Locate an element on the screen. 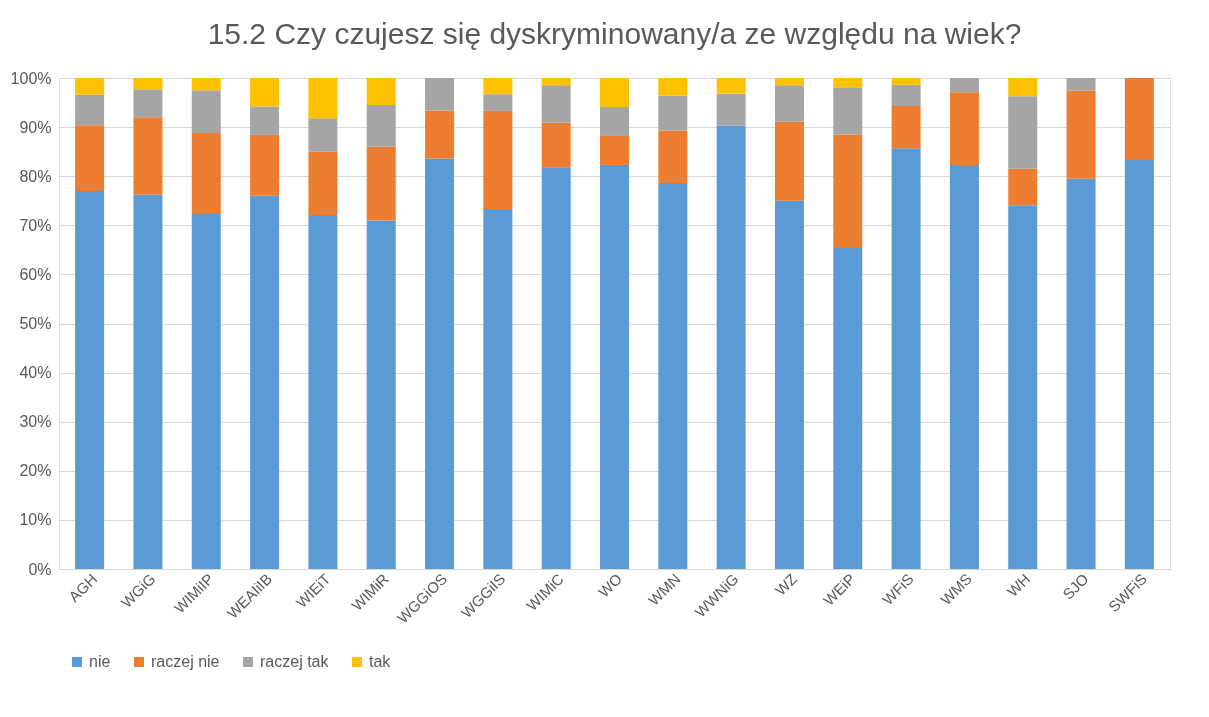 This screenshot has height=717, width=1209. chart-title: 15.2 Czy czujesz się dyskryminowany/a ze względu na wiek? is located at coordinates (614, 33).